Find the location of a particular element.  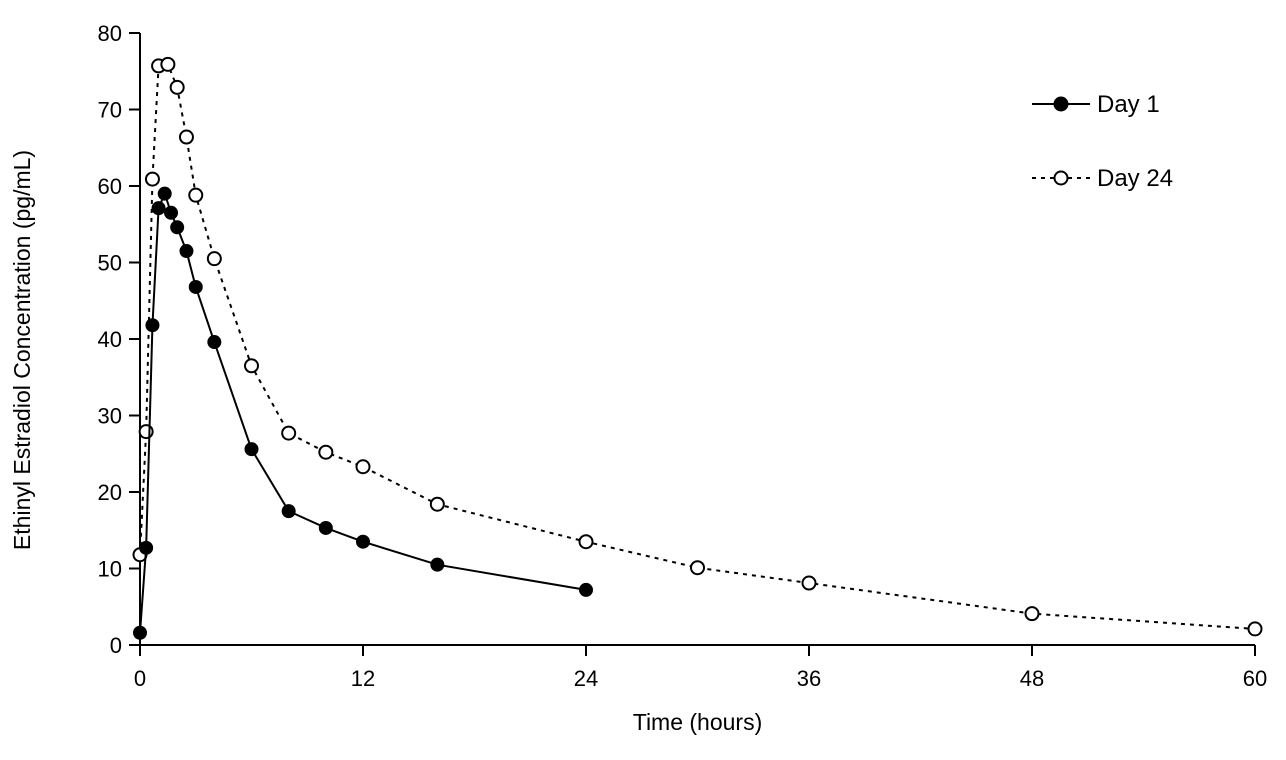

x-tick-label: 60 is located at coordinates (1255, 678).